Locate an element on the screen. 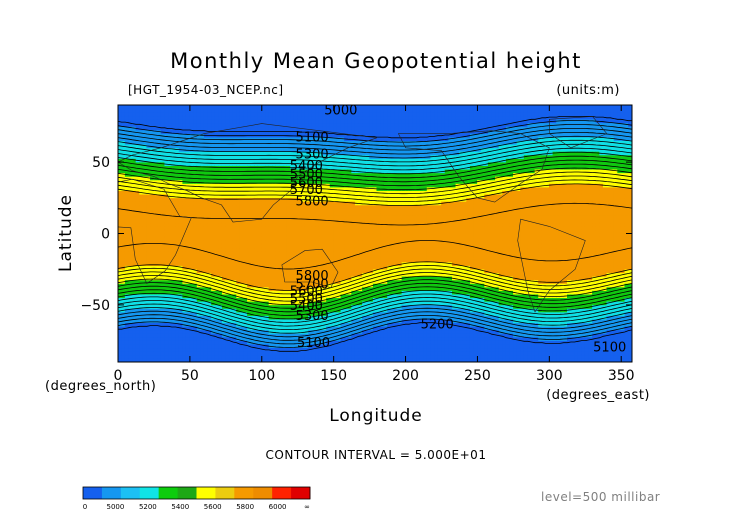 The width and height of the screenshot is (752, 532). contour-label: 5700 is located at coordinates (306, 190).